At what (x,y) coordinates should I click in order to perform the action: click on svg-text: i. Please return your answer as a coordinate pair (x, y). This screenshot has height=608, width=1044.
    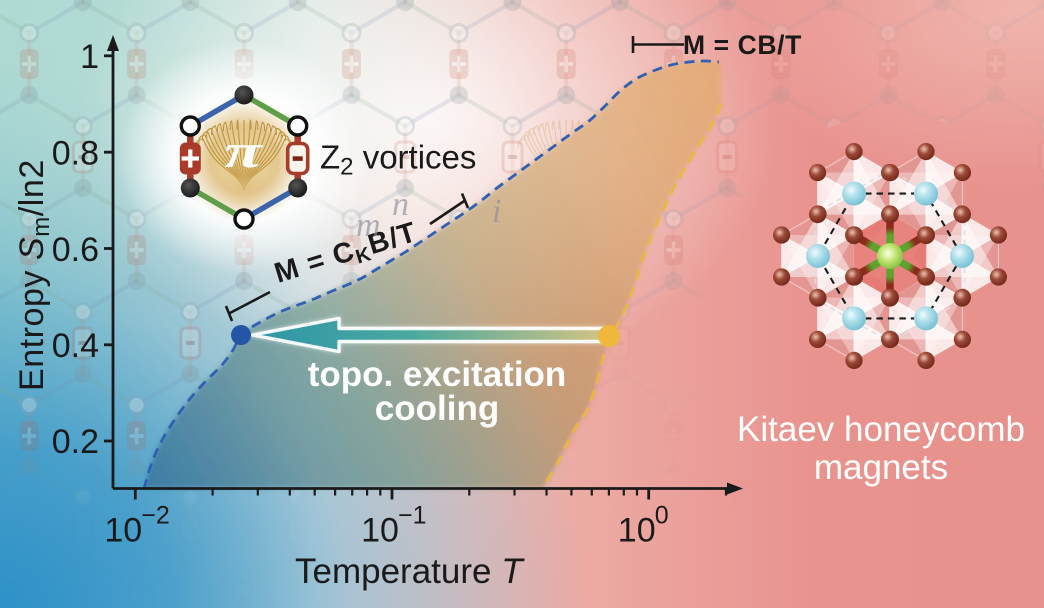
    Looking at the image, I should click on (496, 211).